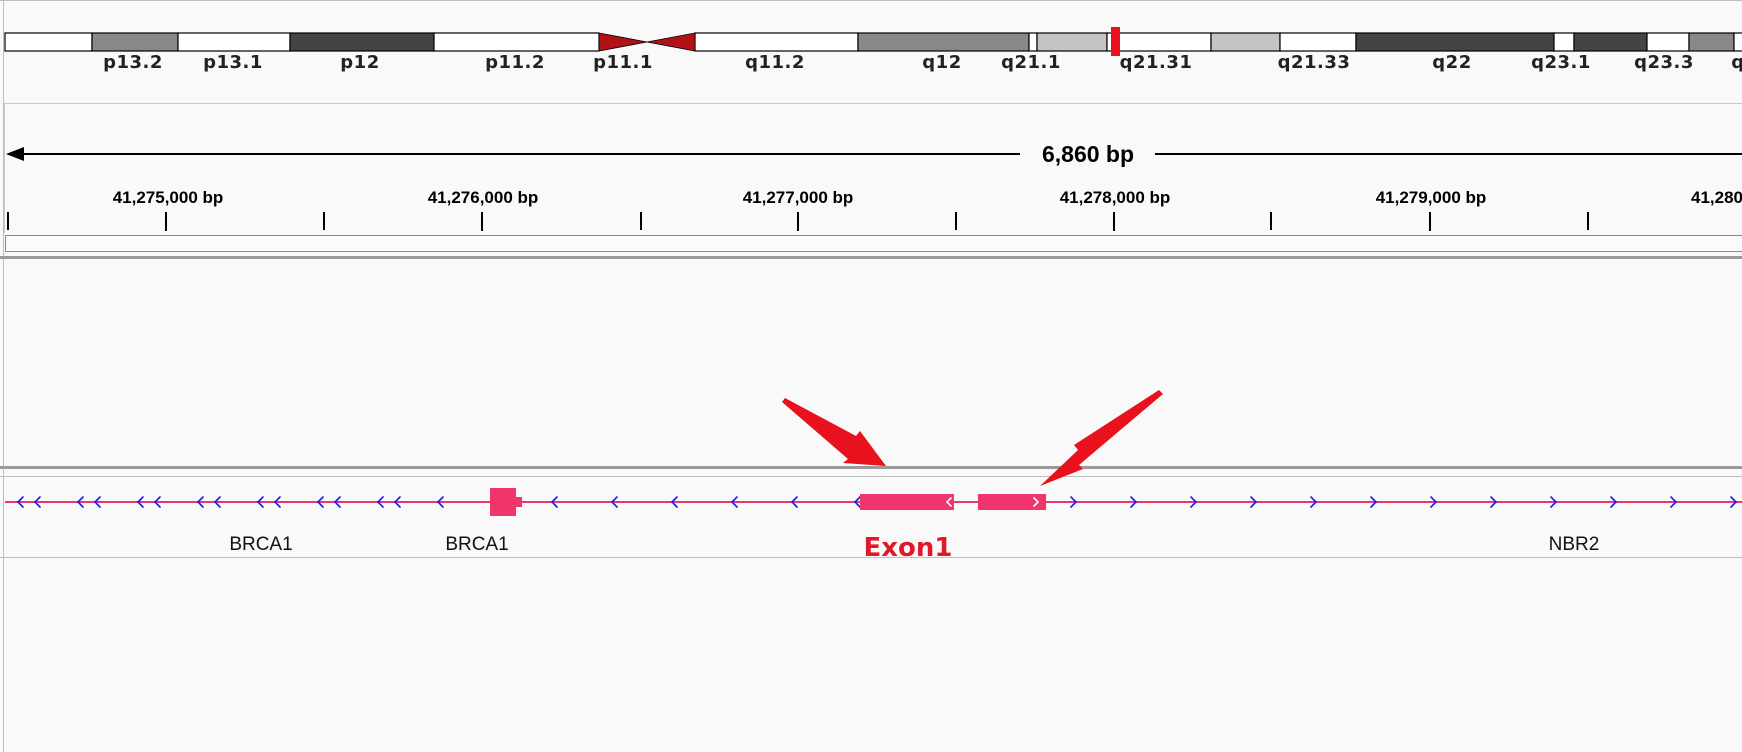  Describe the element at coordinates (1736, 62) in the screenshot. I see `band-label: q` at that location.